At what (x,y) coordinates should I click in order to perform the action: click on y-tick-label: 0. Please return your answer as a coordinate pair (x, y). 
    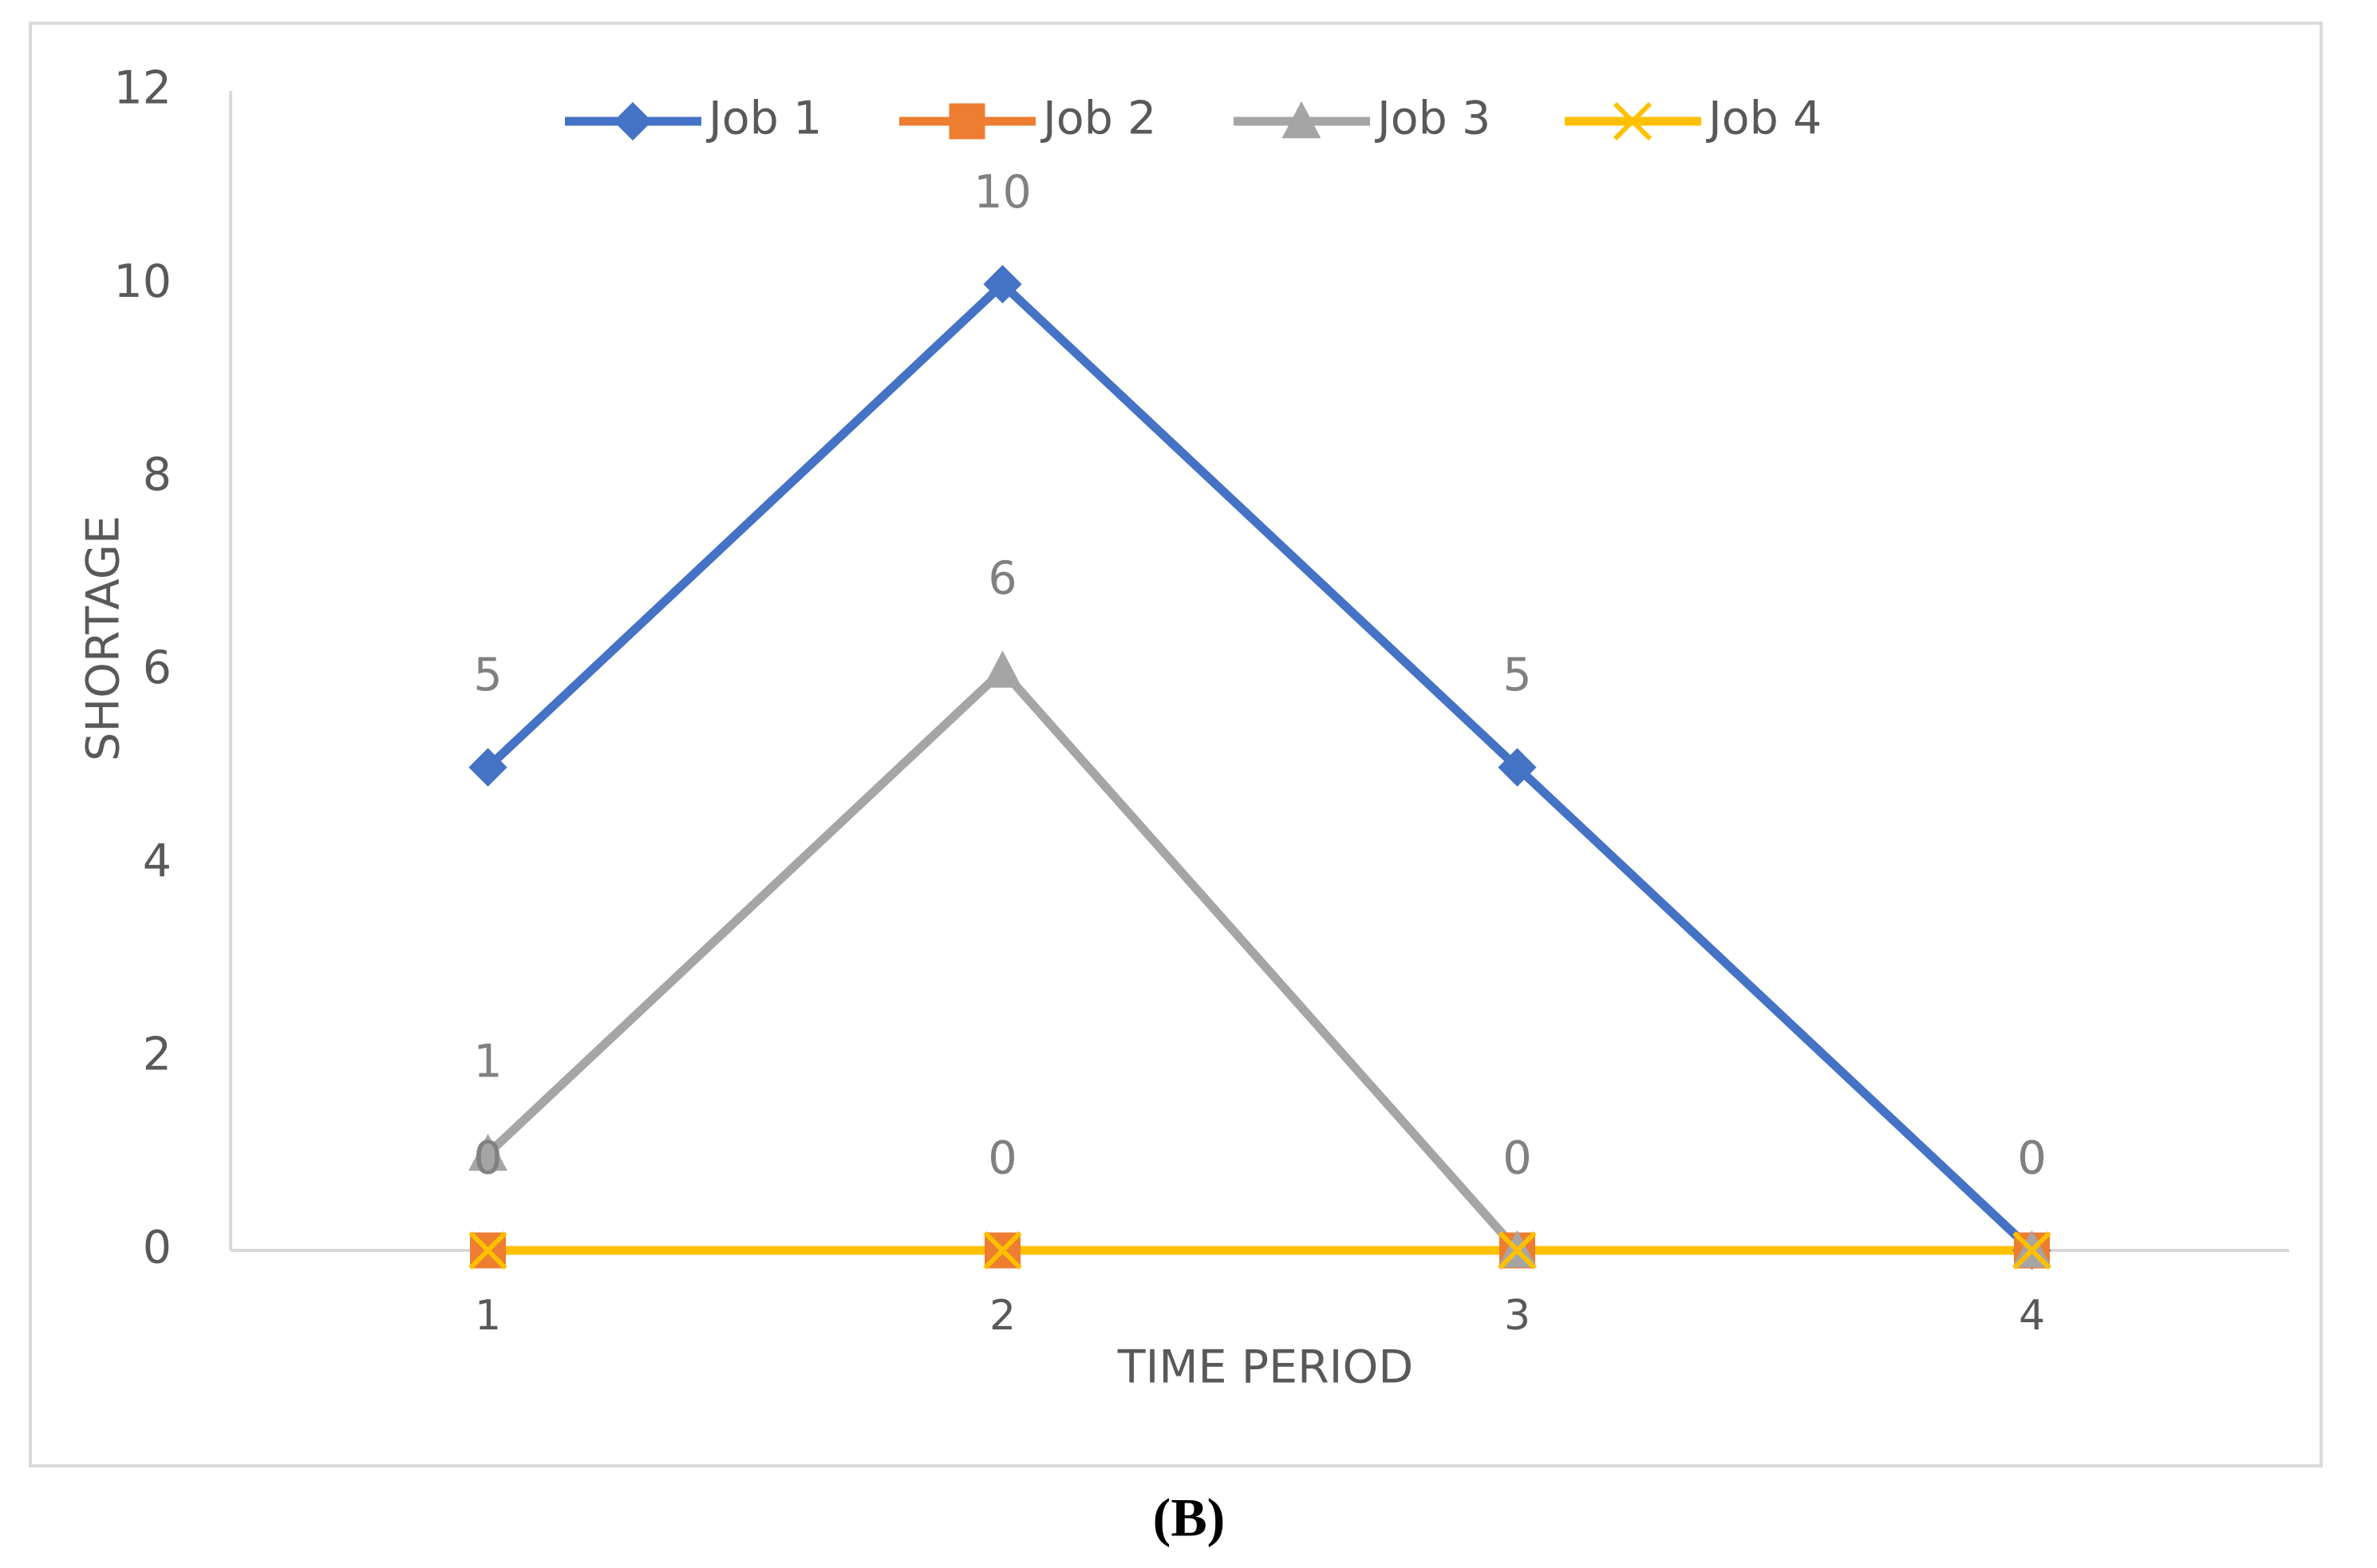
    Looking at the image, I should click on (157, 1248).